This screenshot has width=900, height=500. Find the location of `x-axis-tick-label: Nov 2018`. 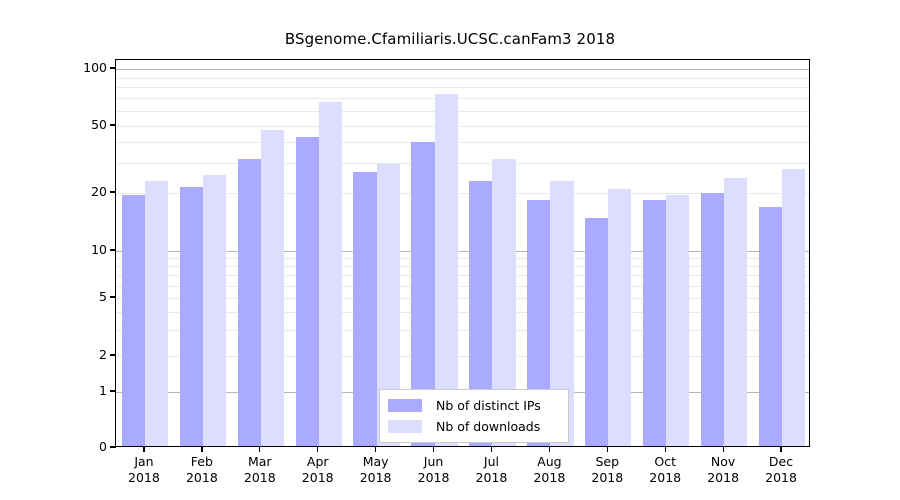

x-axis-tick-label: Nov 2018 is located at coordinates (723, 470).